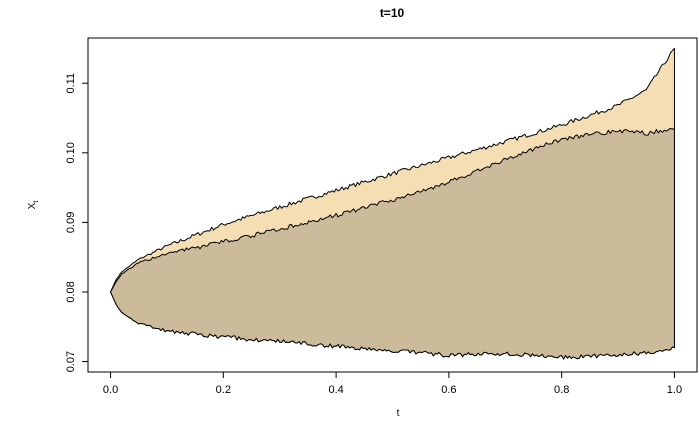 The image size is (699, 423). Describe the element at coordinates (71, 222) in the screenshot. I see `y-tick-label: 0.09` at that location.